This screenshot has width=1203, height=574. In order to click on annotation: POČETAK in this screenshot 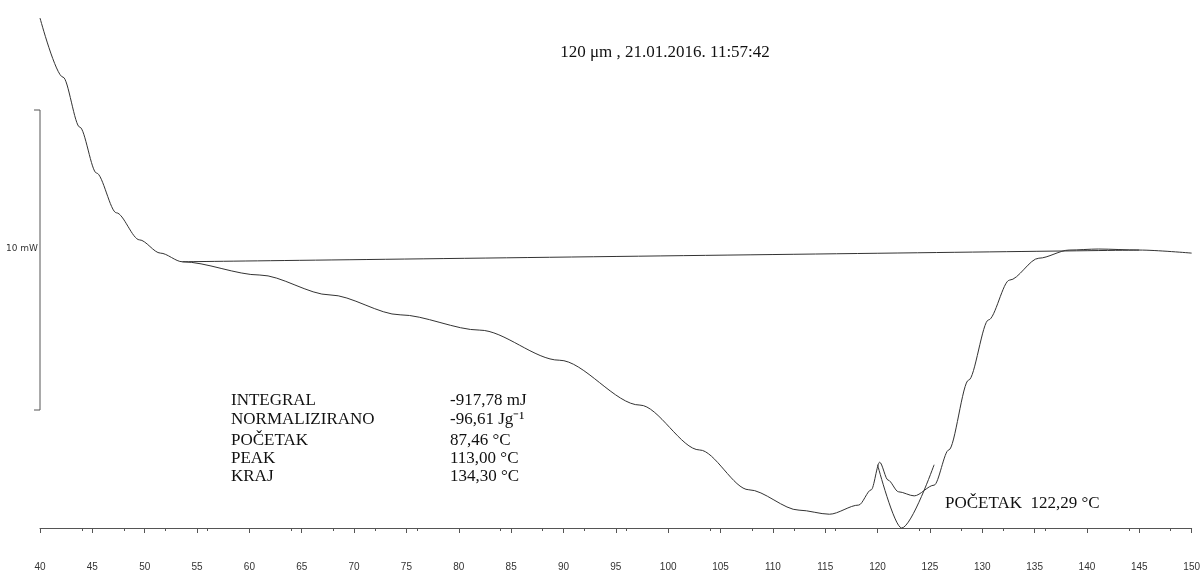, I will do `click(270, 439)`.